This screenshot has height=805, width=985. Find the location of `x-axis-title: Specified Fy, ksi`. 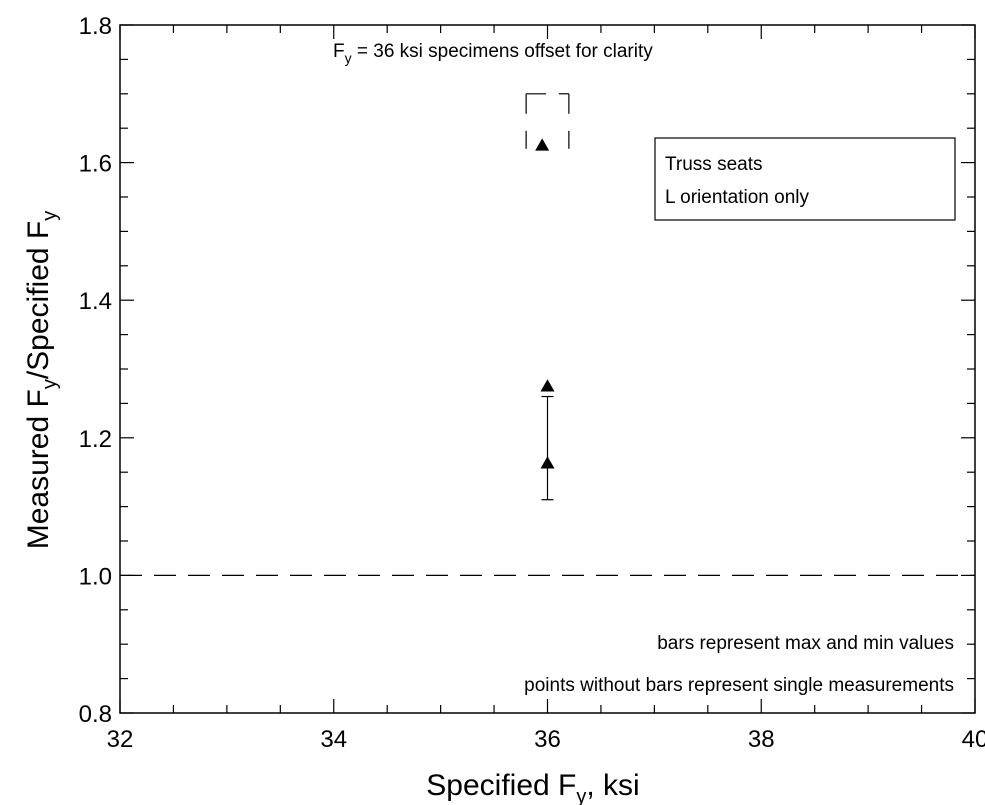

x-axis-title: Specified Fy, ksi is located at coordinates (532, 787).